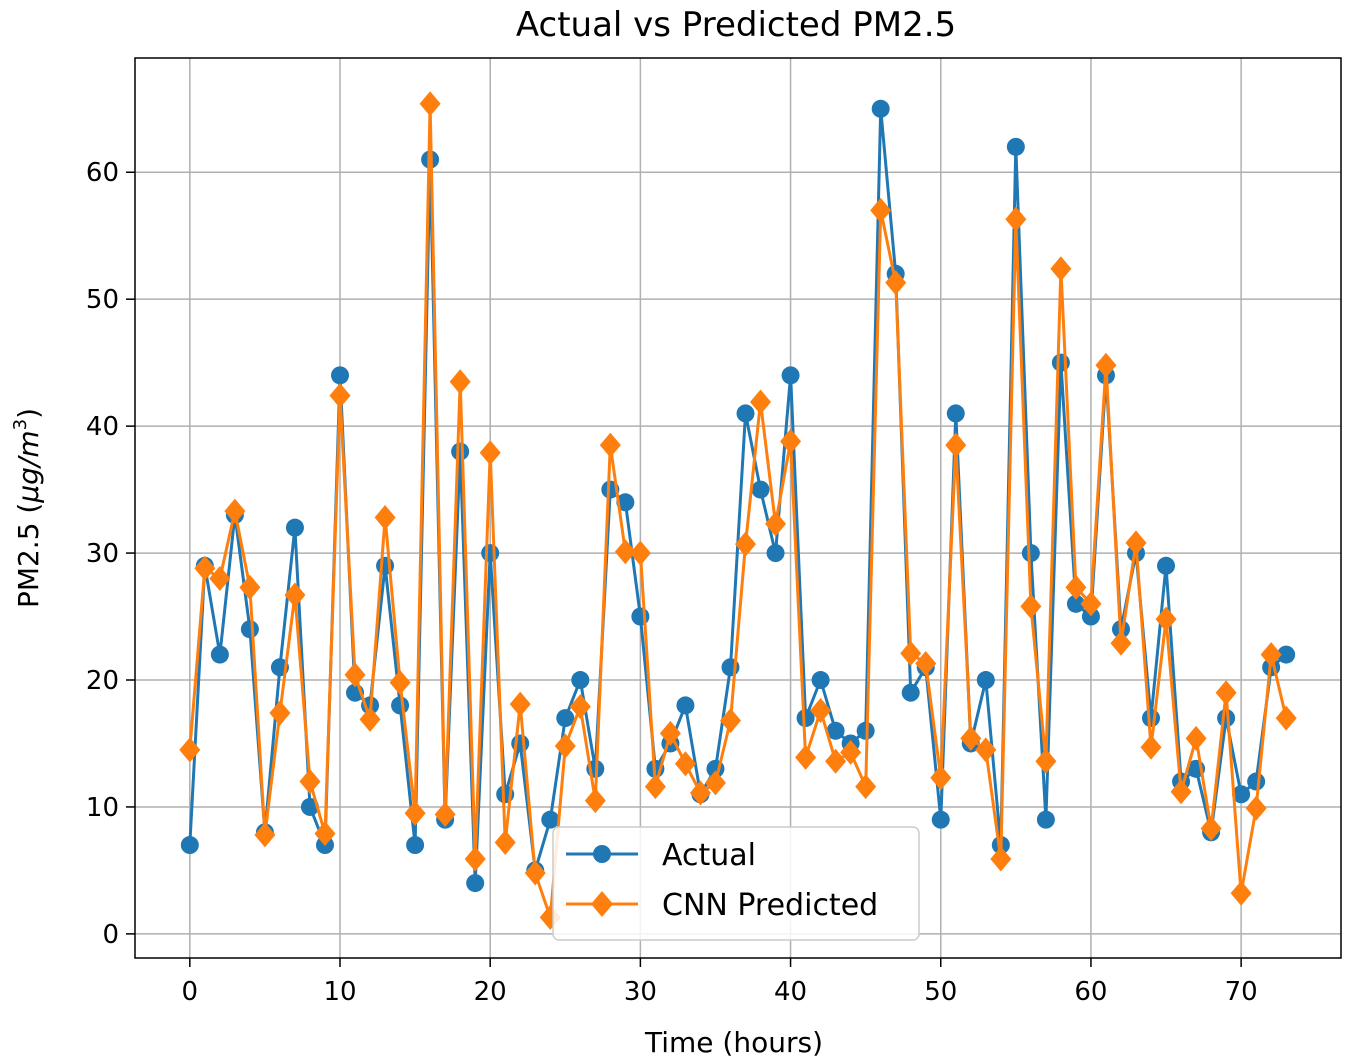  Describe the element at coordinates (733, 1042) in the screenshot. I see `x-axis-label: Time (hours)` at that location.